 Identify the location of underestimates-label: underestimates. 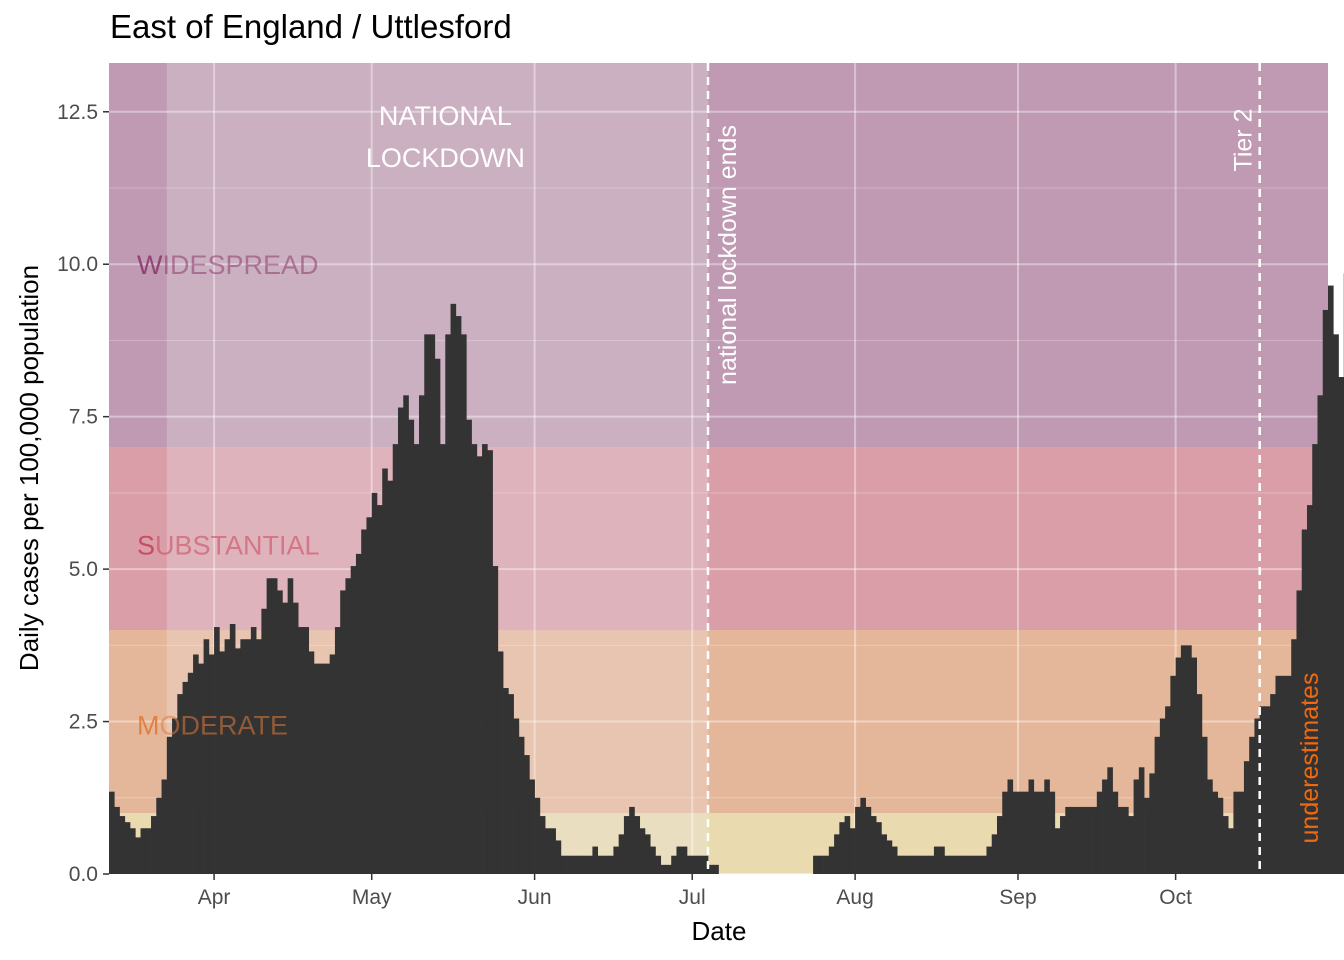
(1310, 758).